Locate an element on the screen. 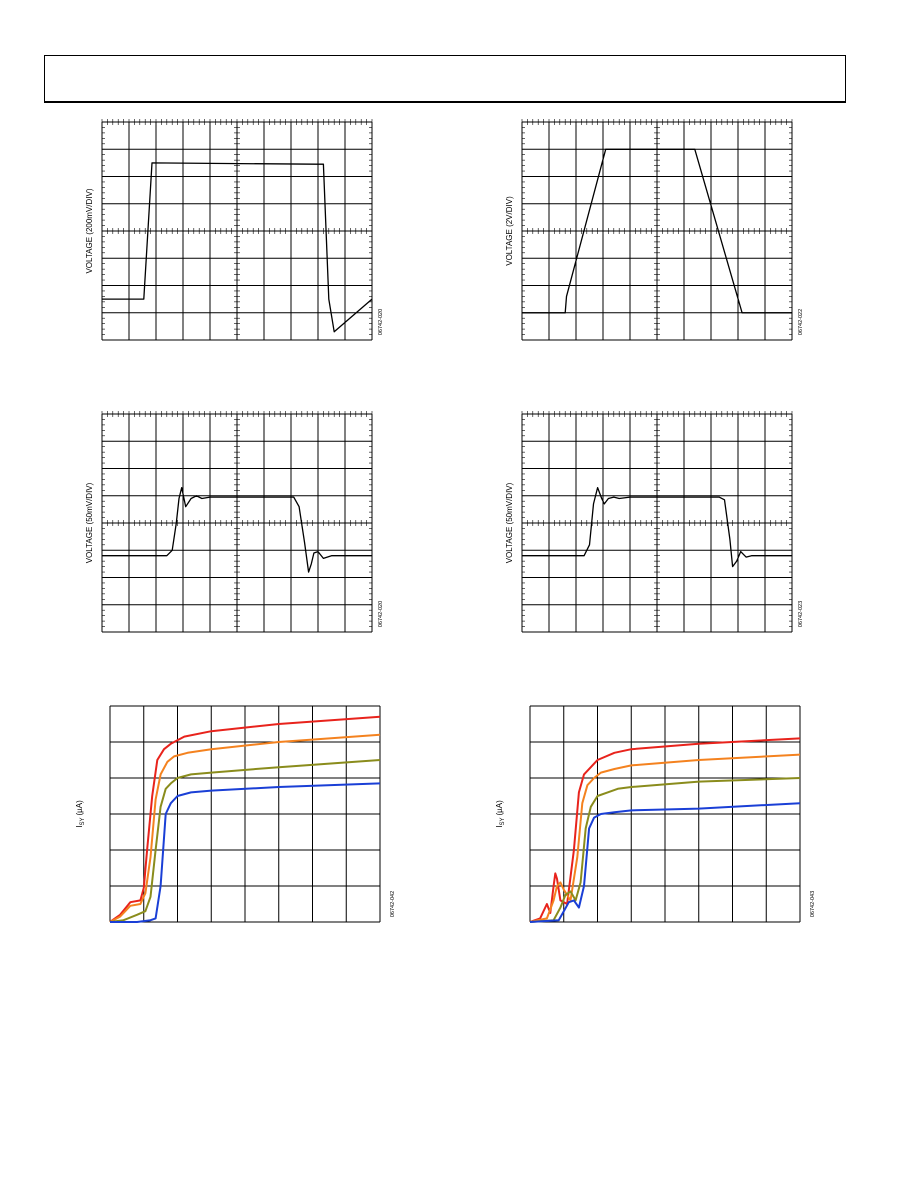 This screenshot has width=918, height=1188. chart-2: VOLTAGE (2V/DIV) 06742-022 is located at coordinates (654, 230).